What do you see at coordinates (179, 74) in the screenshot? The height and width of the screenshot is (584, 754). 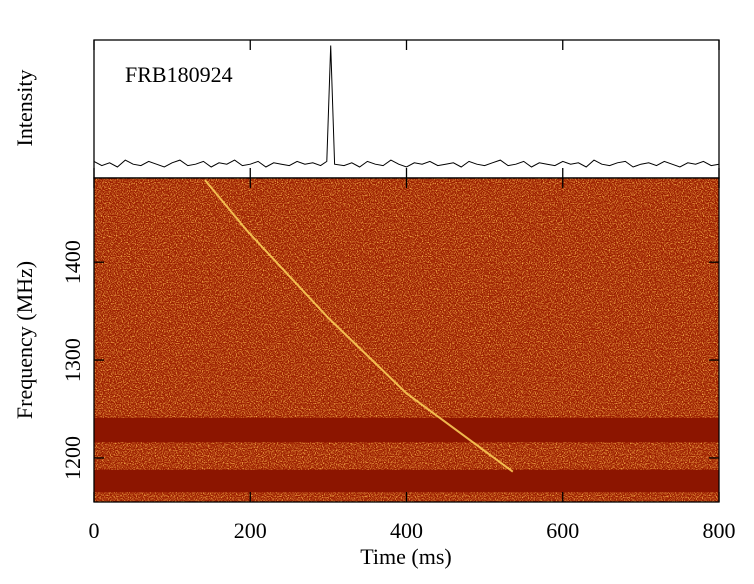 I see `annotation: FRB180924` at bounding box center [179, 74].